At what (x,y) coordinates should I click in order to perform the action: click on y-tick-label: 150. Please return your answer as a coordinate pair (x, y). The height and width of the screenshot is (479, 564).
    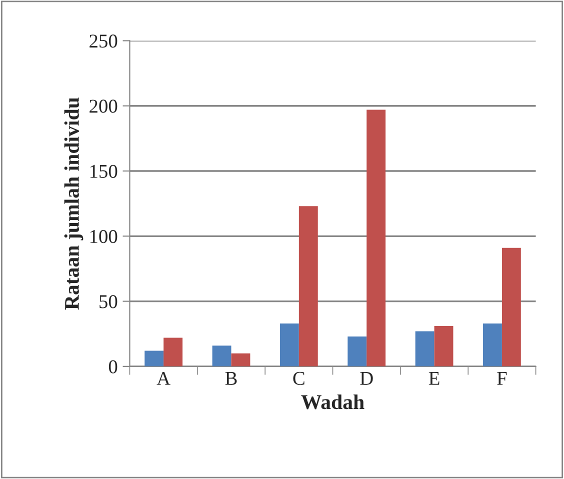
    Looking at the image, I should click on (104, 171).